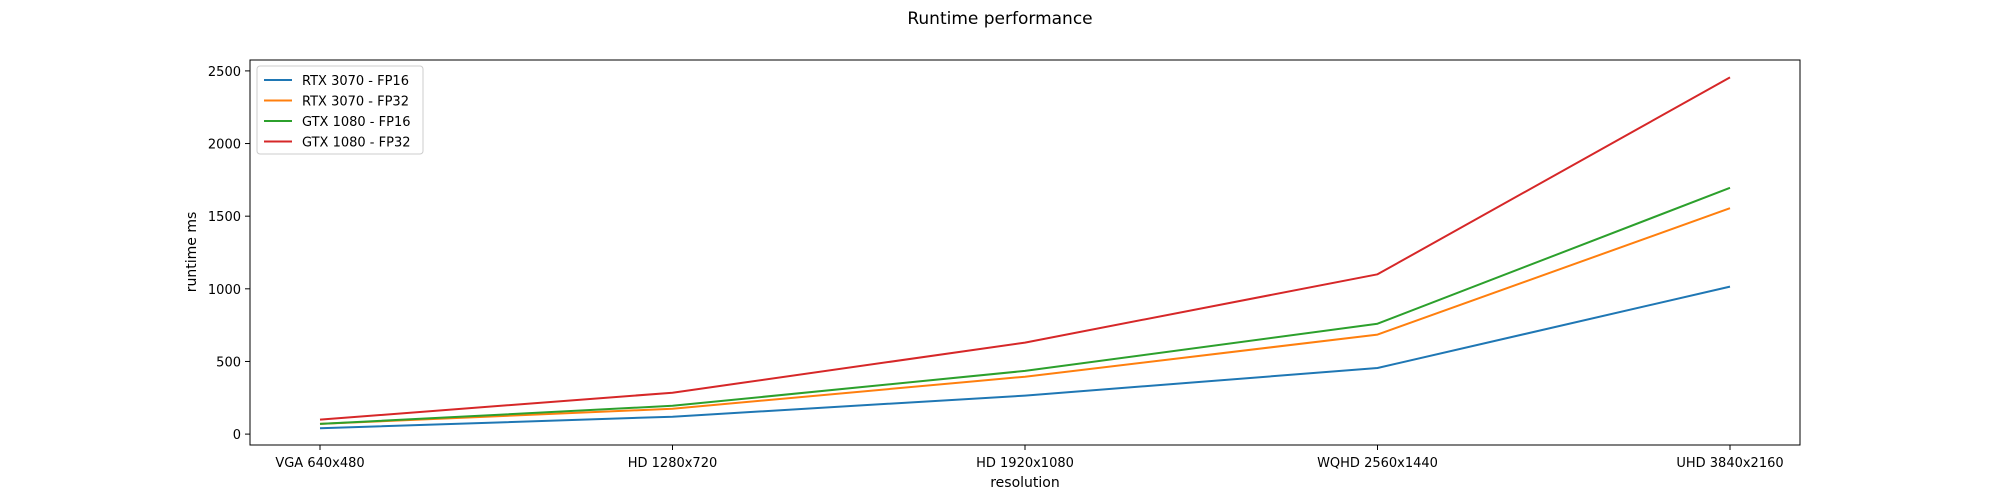 The width and height of the screenshot is (2000, 500). What do you see at coordinates (237, 435) in the screenshot?
I see `y-tick-label: 0` at bounding box center [237, 435].